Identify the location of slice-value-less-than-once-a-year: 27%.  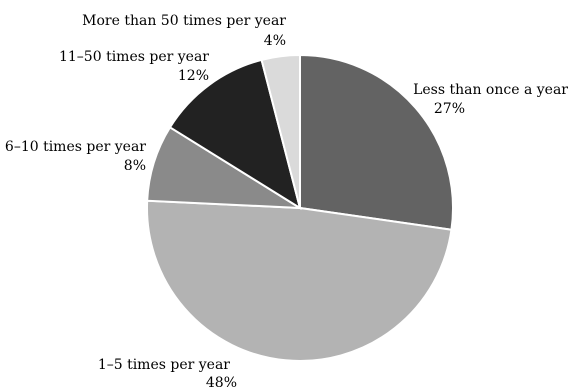
(449, 109).